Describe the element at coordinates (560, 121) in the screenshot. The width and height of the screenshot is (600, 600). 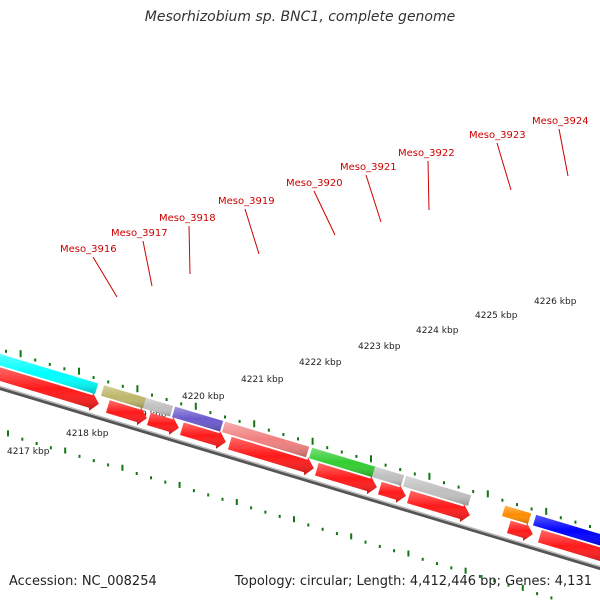
I see `gene-label: Meso_3924` at that location.